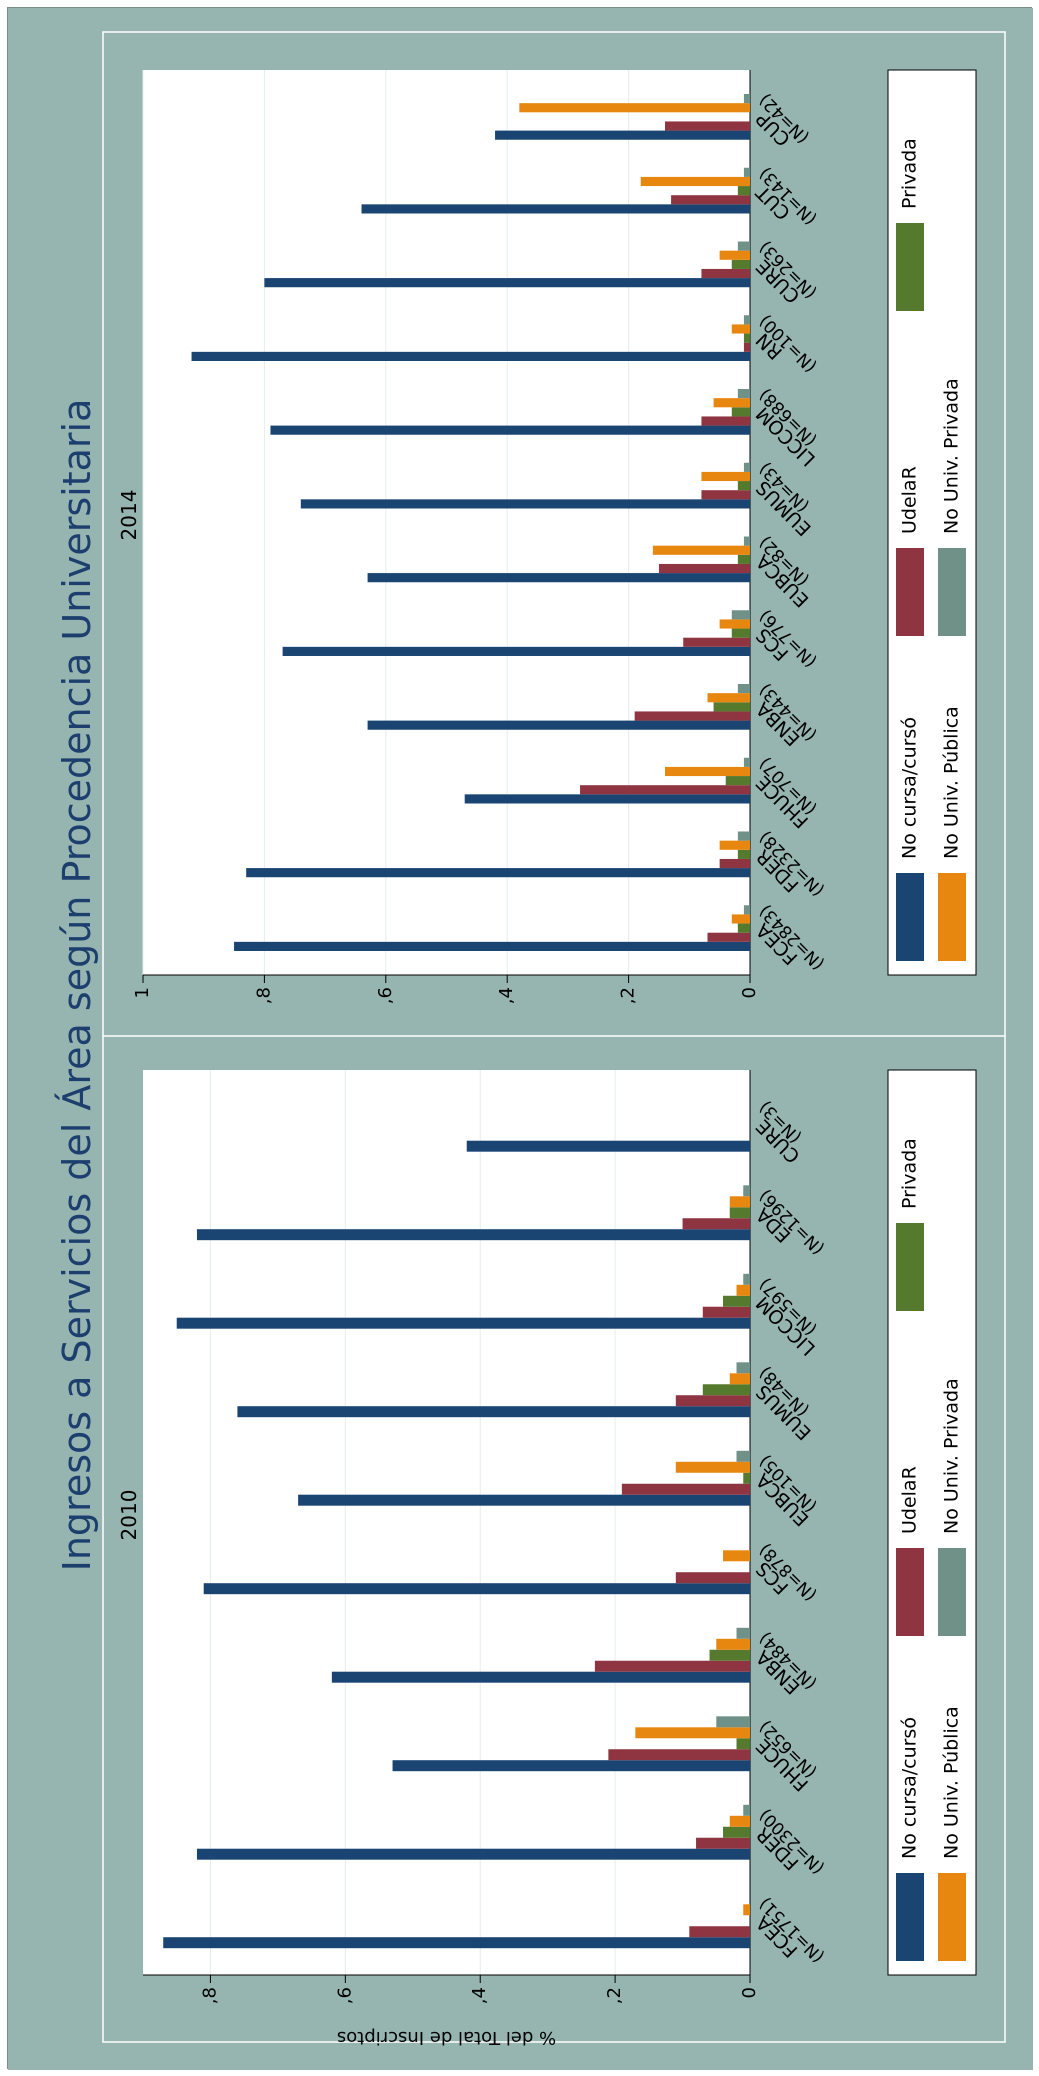 This screenshot has width=1039, height=2076. I want to click on legend-label-privada: Privada, so click(910, 1173).